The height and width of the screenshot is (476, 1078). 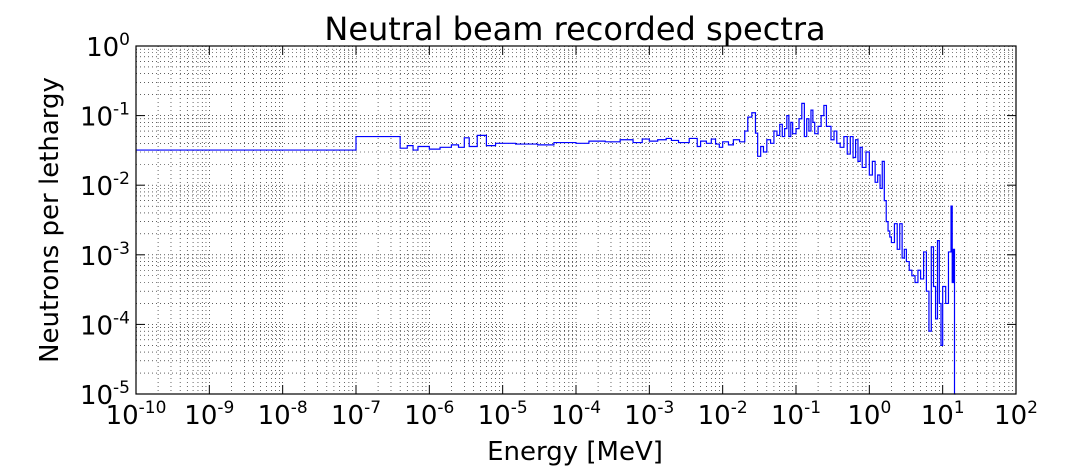 I want to click on y-tick-label: 10⁰, so click(x=108, y=46).